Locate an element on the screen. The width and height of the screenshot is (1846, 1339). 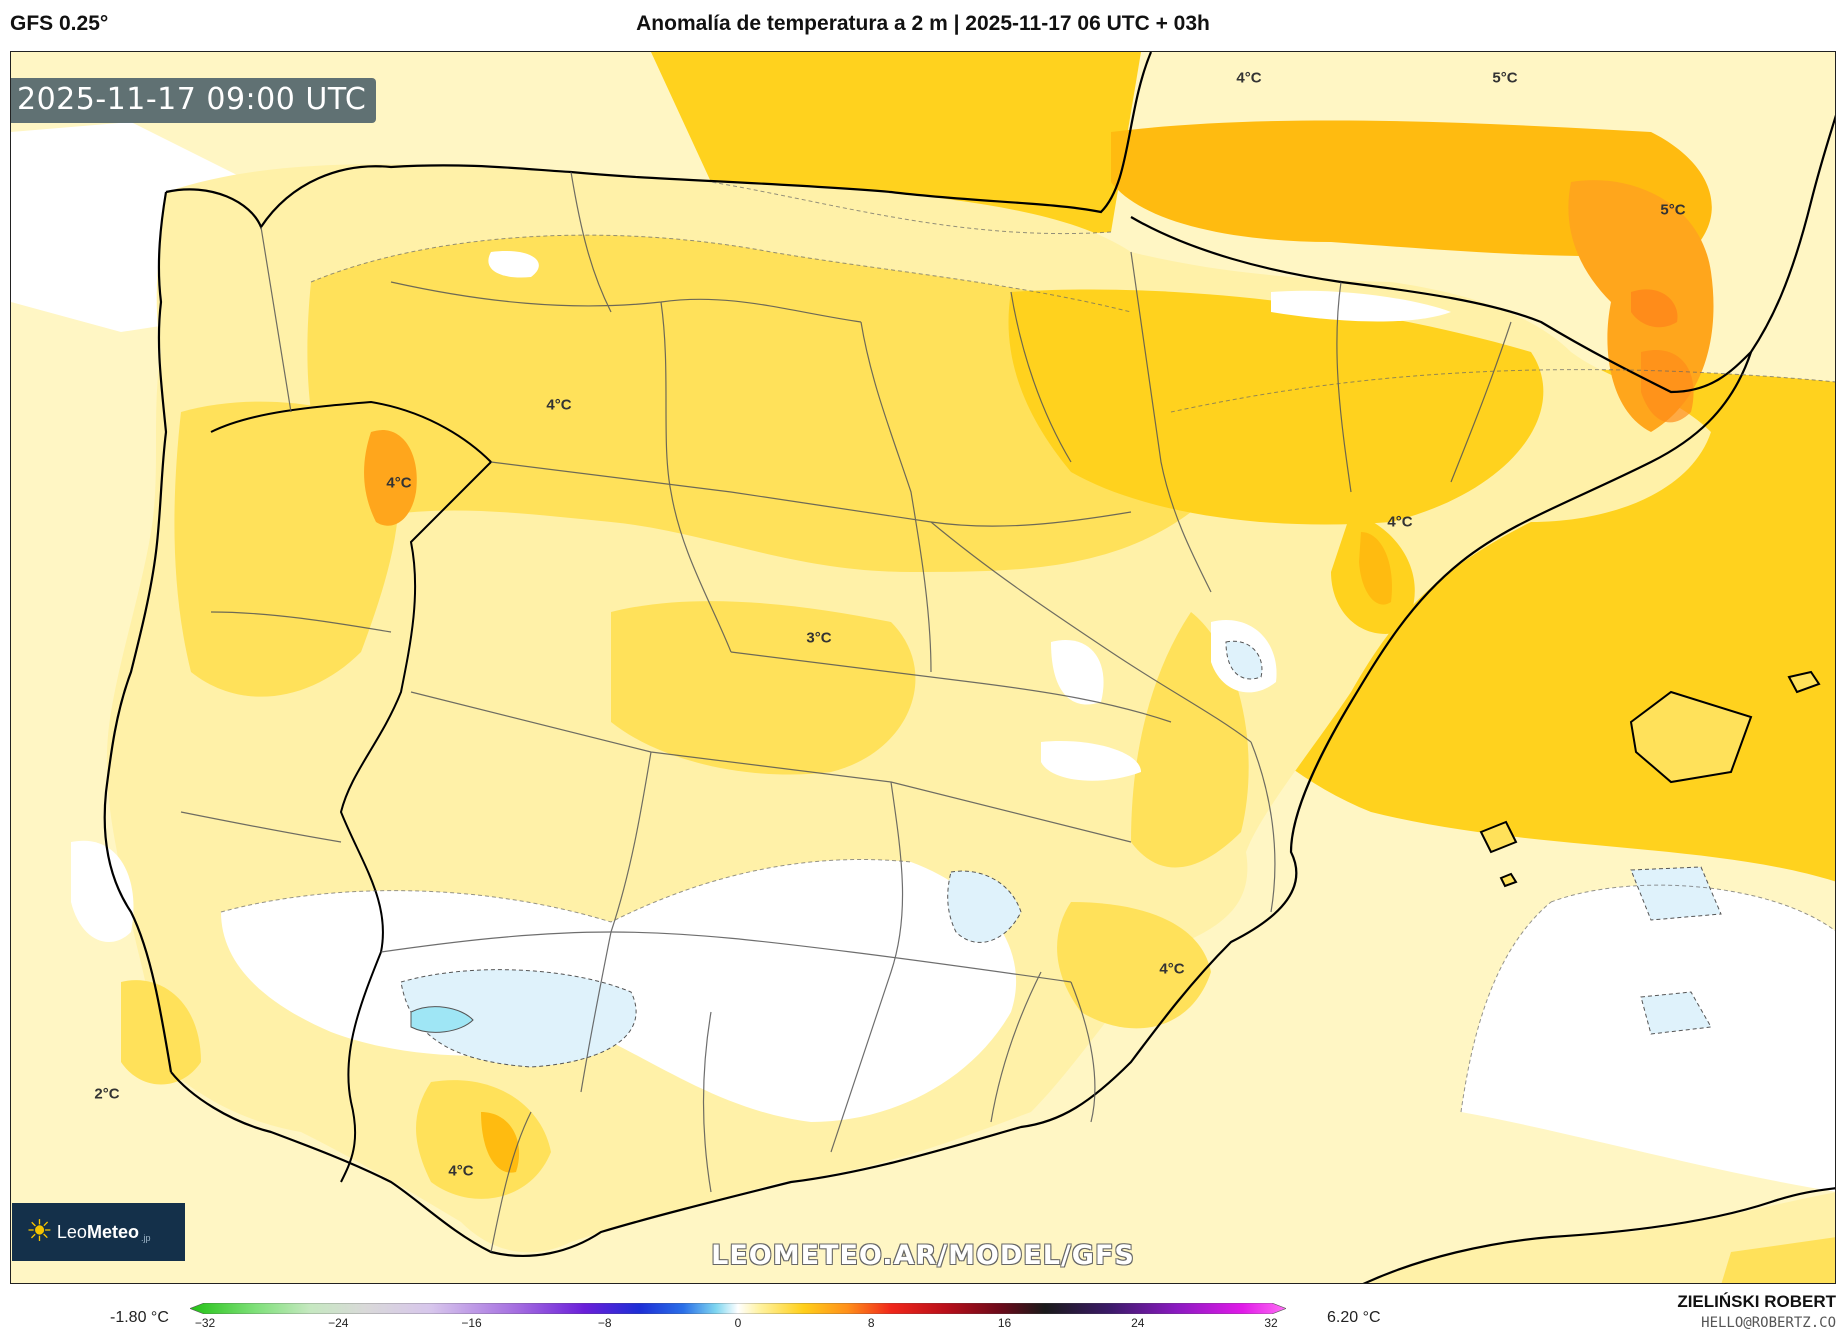
huelva-yellow-zone is located at coordinates (483, 1139).